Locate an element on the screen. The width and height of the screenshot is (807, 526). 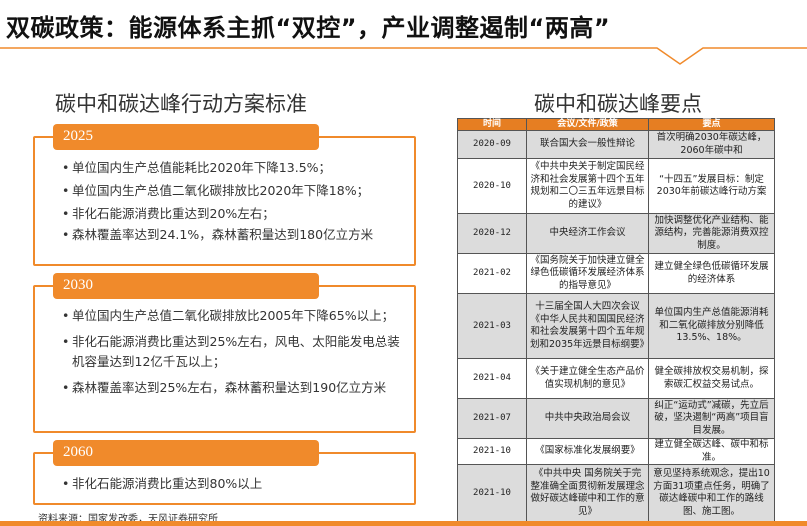
list-item: 非化石能源消费比重达到25%左右，风电、太阳能发电总装机容量达到12亿千瓦以上； is located at coordinates (232, 352).